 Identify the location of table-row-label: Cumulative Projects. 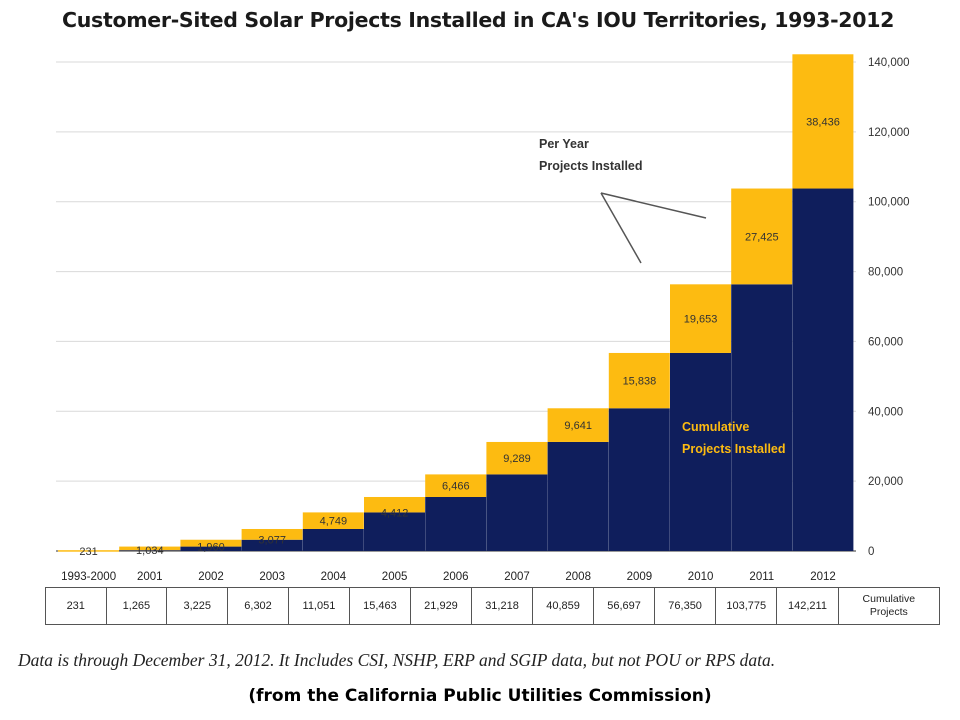
(889, 606).